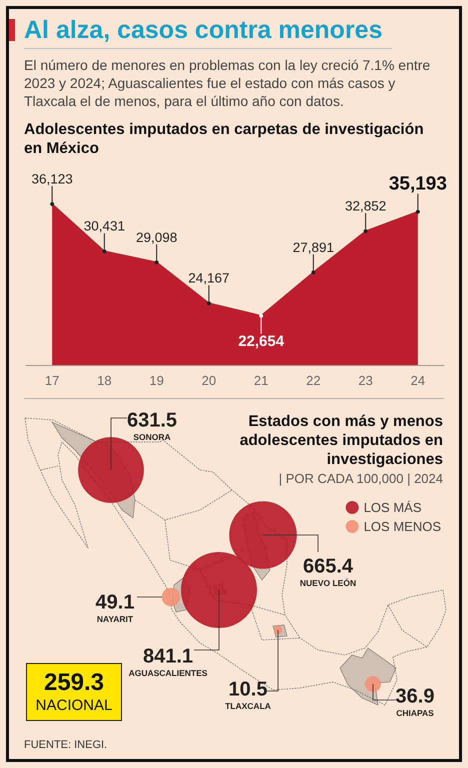  What do you see at coordinates (156, 380) in the screenshot?
I see `x-tick-label: 19` at bounding box center [156, 380].